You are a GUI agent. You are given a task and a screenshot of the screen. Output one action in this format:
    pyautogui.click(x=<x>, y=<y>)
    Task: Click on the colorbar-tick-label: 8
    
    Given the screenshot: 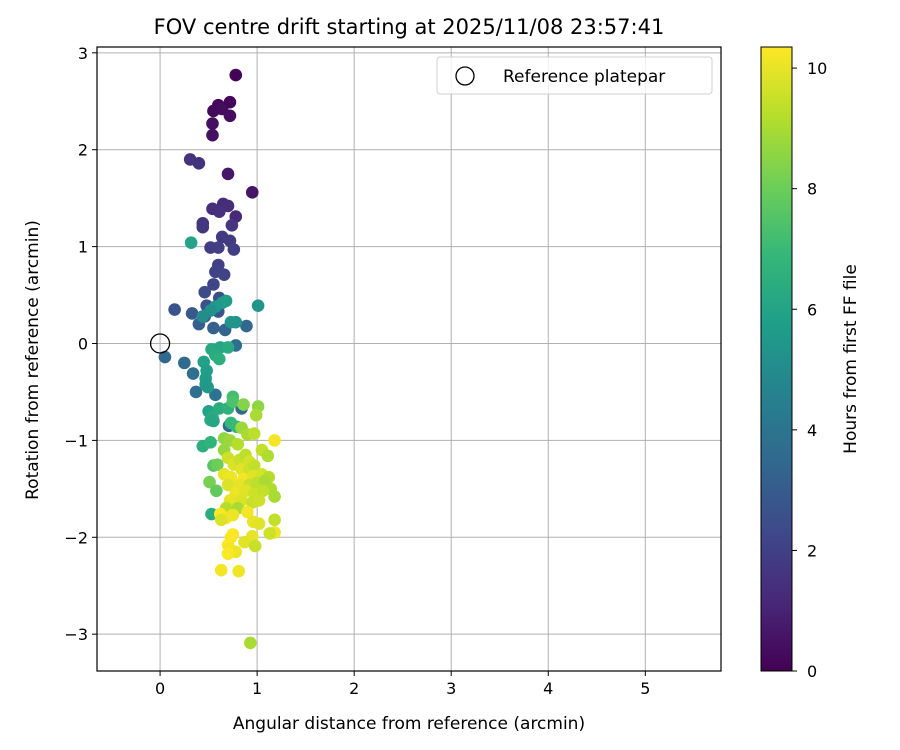 What is the action you would take?
    pyautogui.click(x=812, y=189)
    